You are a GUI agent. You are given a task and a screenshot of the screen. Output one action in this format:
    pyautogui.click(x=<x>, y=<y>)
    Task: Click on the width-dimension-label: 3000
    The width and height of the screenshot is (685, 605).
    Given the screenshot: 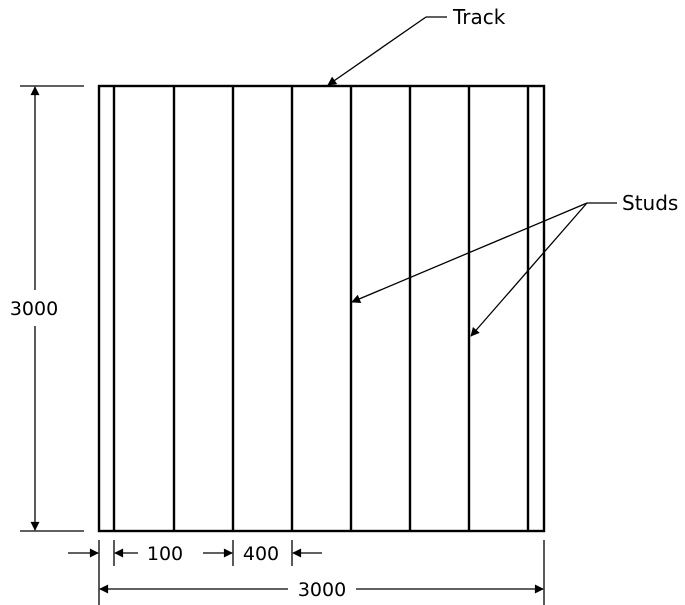 What is the action you would take?
    pyautogui.click(x=322, y=590)
    